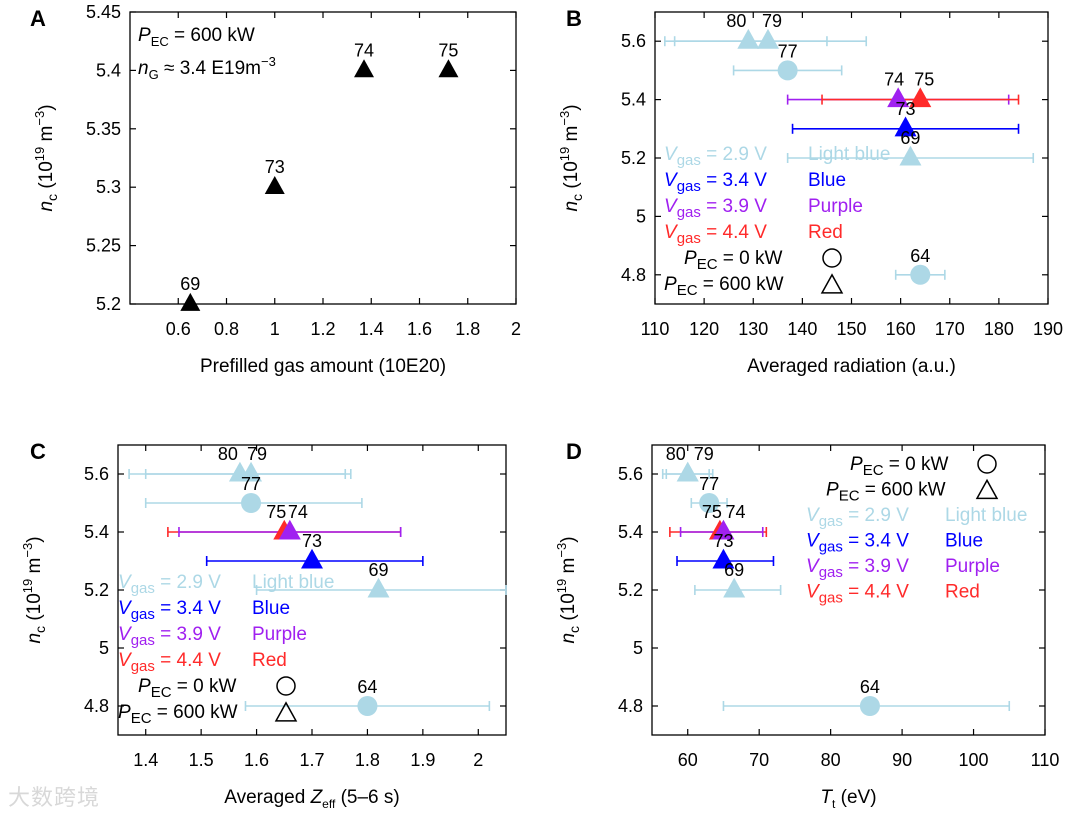 The height and width of the screenshot is (815, 1080). What do you see at coordinates (201, 760) in the screenshot?
I see `x-tick-label: 1.5` at bounding box center [201, 760].